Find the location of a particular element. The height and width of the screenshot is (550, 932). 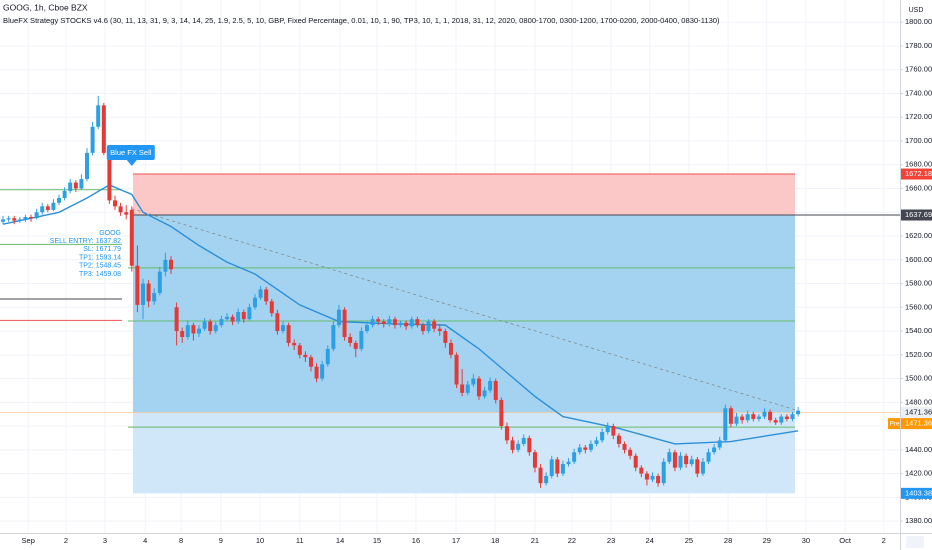

price-label: 1672.18 is located at coordinates (918, 173).